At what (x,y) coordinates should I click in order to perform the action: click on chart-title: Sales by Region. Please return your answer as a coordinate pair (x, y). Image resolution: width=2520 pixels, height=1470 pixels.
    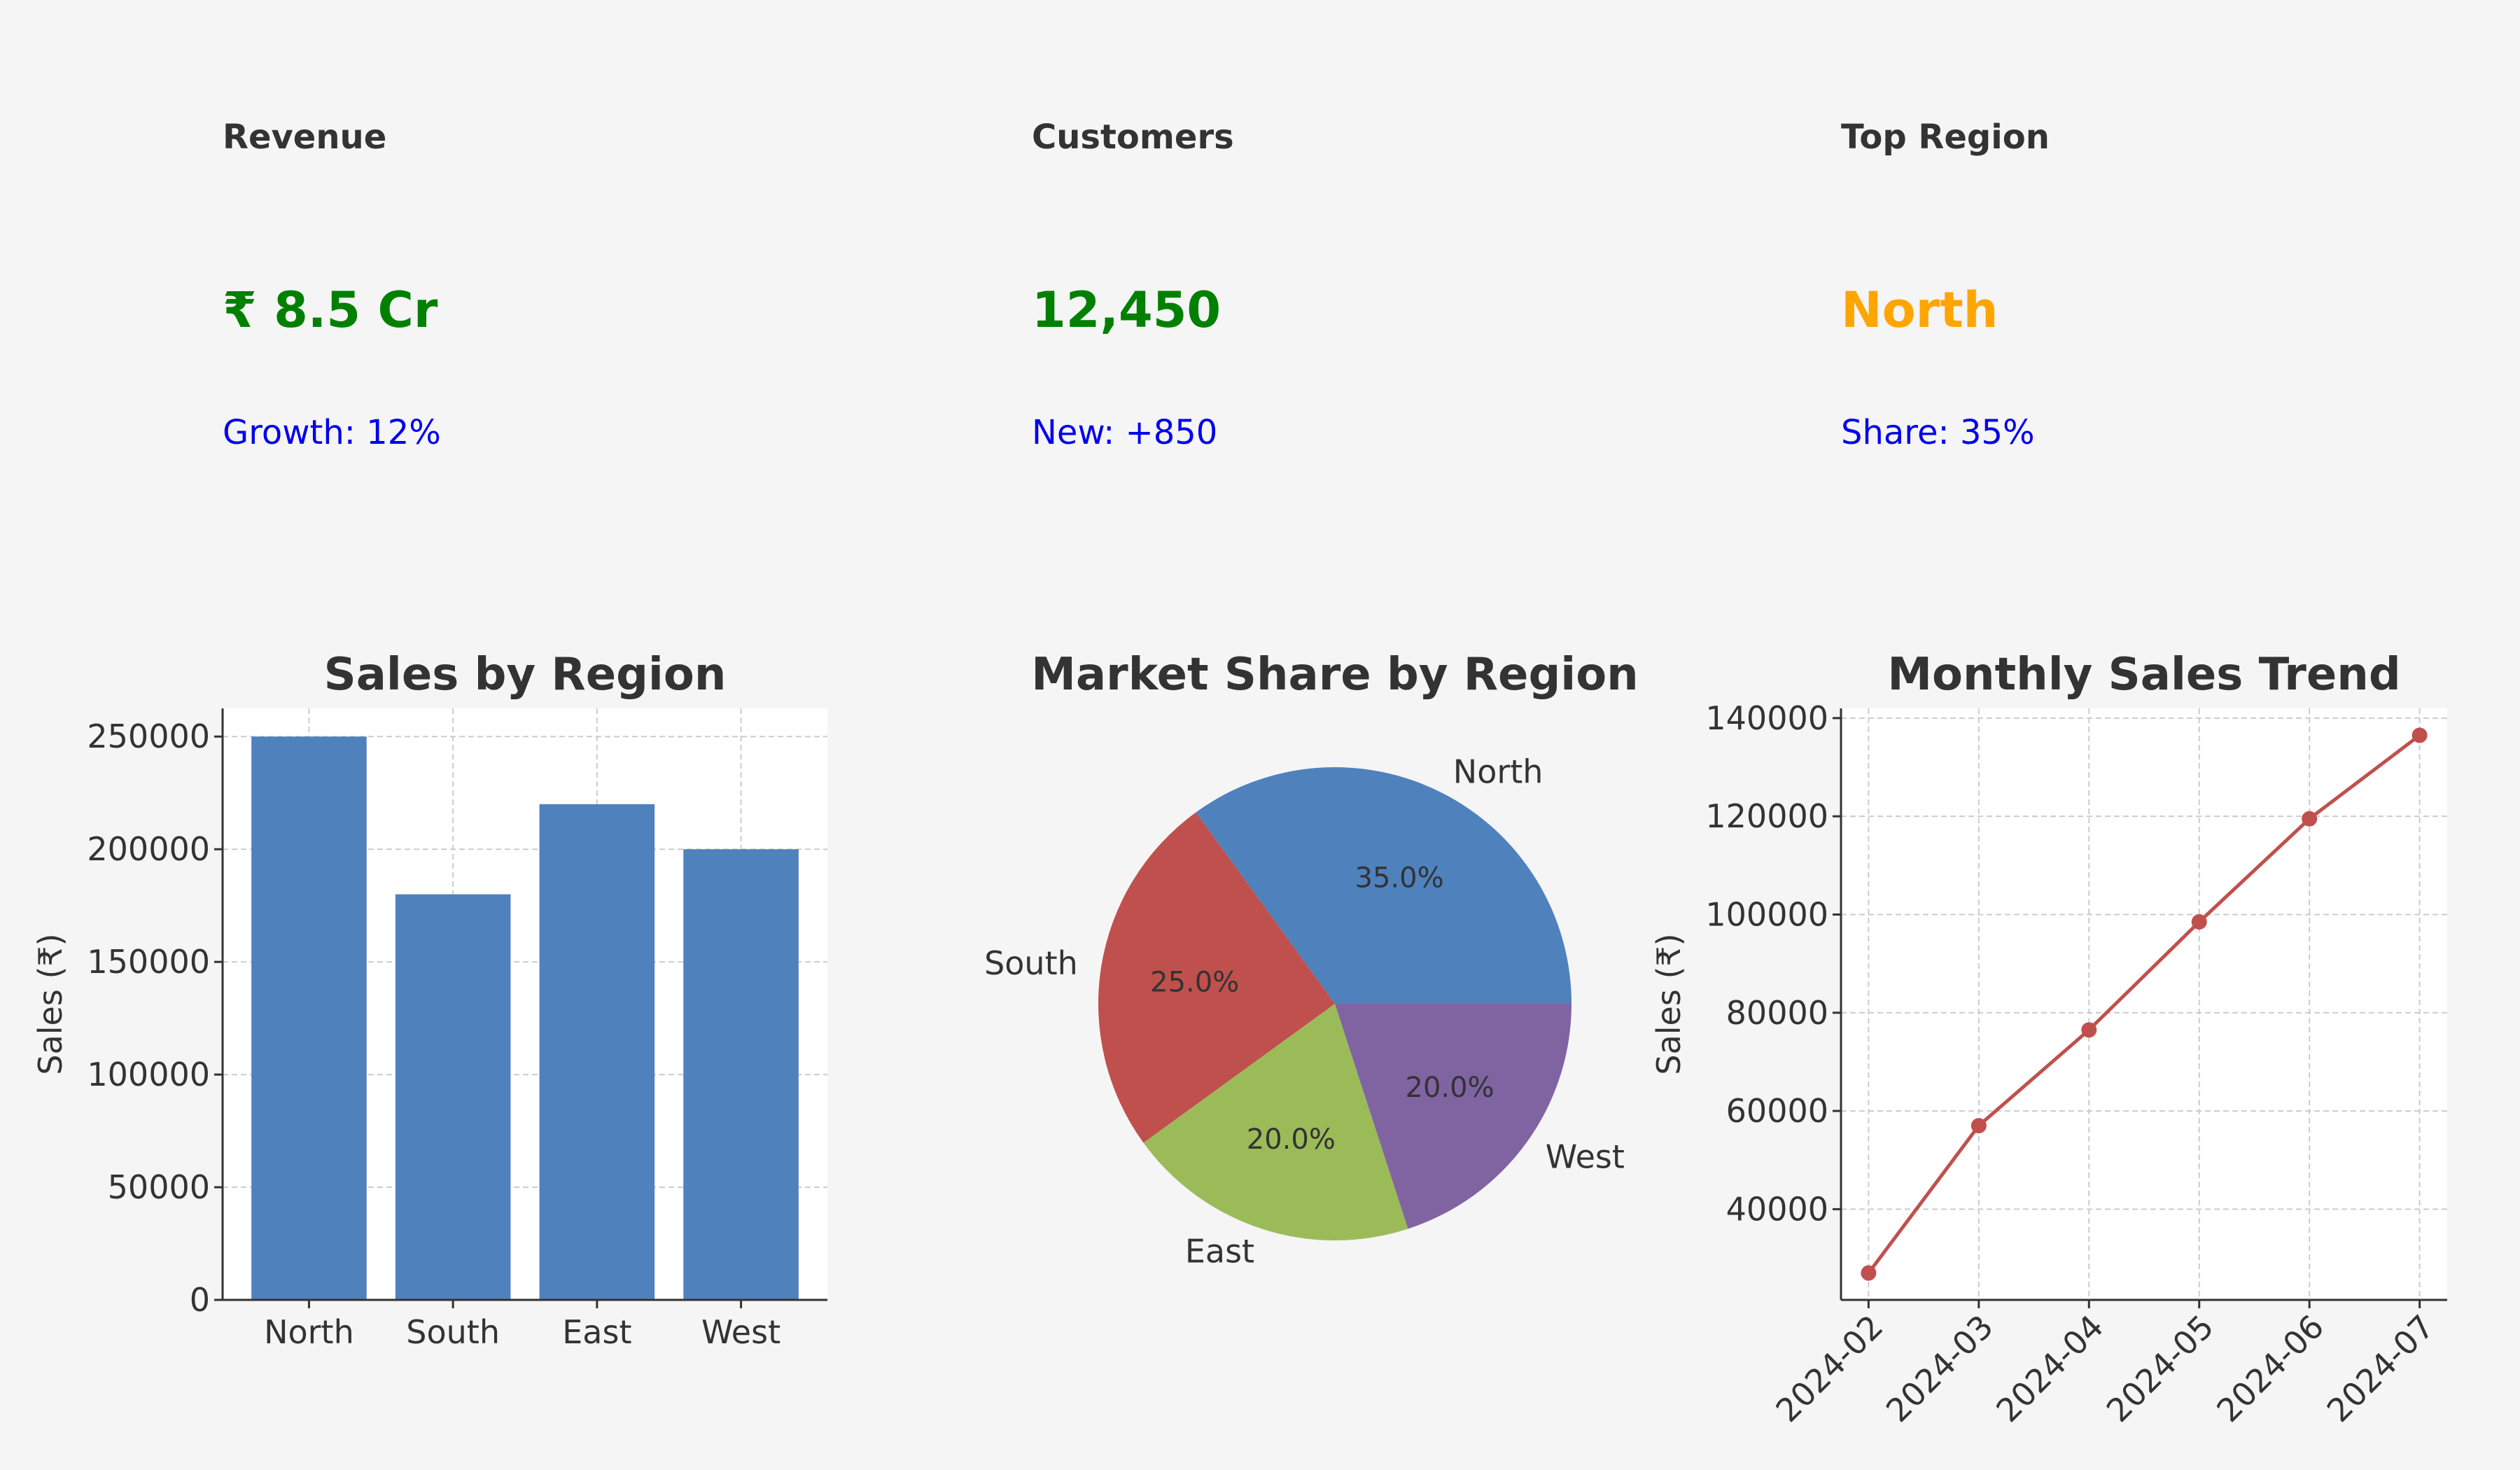
    Looking at the image, I should click on (525, 675).